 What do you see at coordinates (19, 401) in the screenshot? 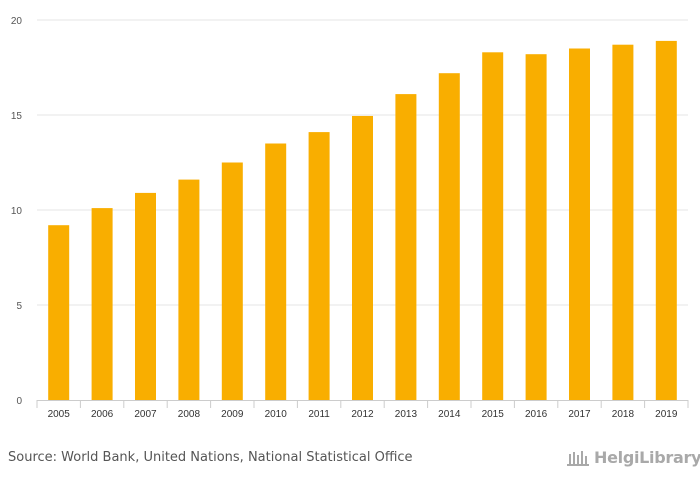
I see `y-tick-label: 0` at bounding box center [19, 401].